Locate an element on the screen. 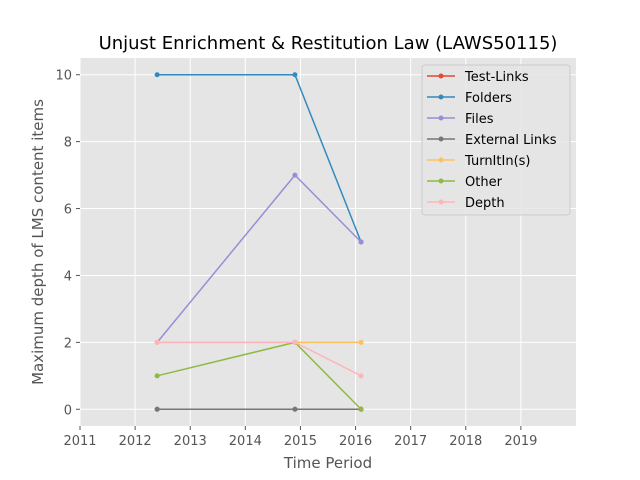  x-tick-label: 2013 is located at coordinates (190, 441).